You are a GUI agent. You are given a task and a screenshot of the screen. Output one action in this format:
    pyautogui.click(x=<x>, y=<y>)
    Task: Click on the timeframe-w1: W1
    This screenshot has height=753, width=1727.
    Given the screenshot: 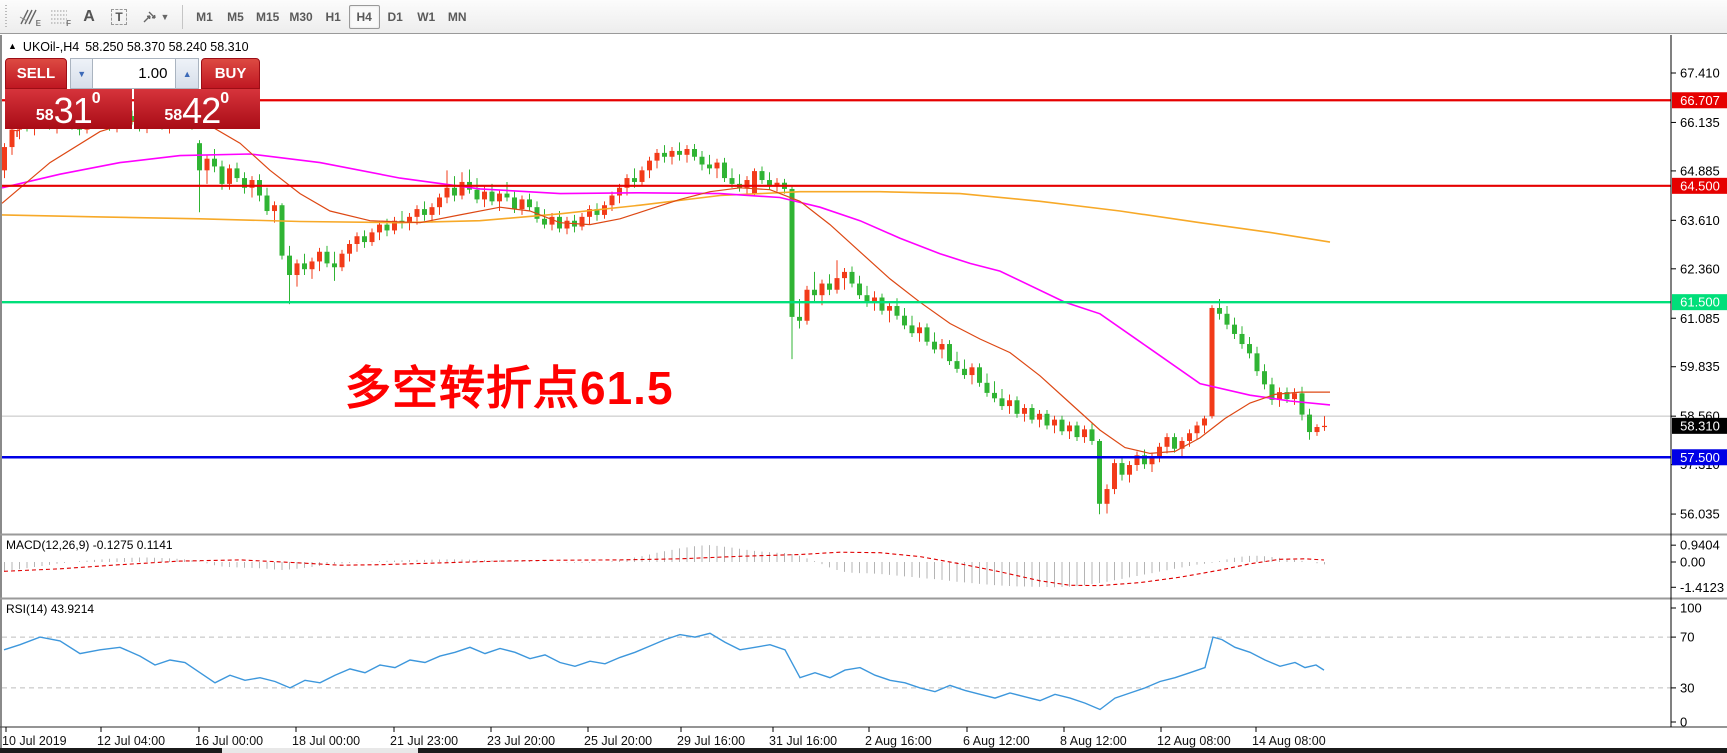 What is the action you would take?
    pyautogui.click(x=426, y=17)
    